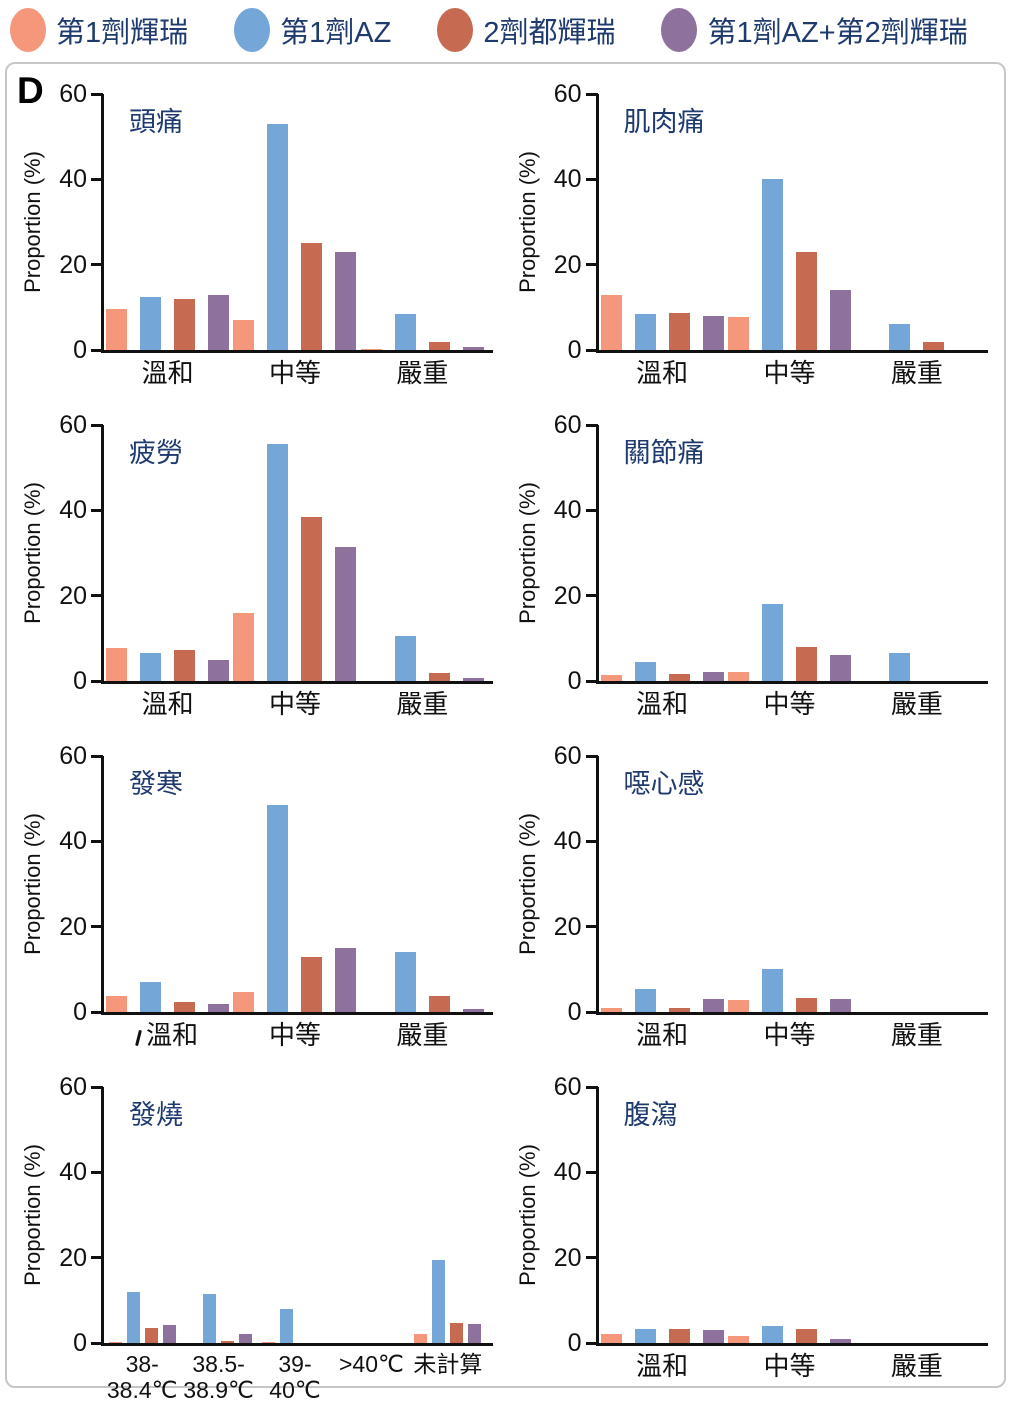 This screenshot has height=1404, width=1011. What do you see at coordinates (753, 895) in the screenshot?
I see `chart-panel-6: Proportion (%) 0 20 40 60 噁心感 溫和 中等 嚴重` at bounding box center [753, 895].